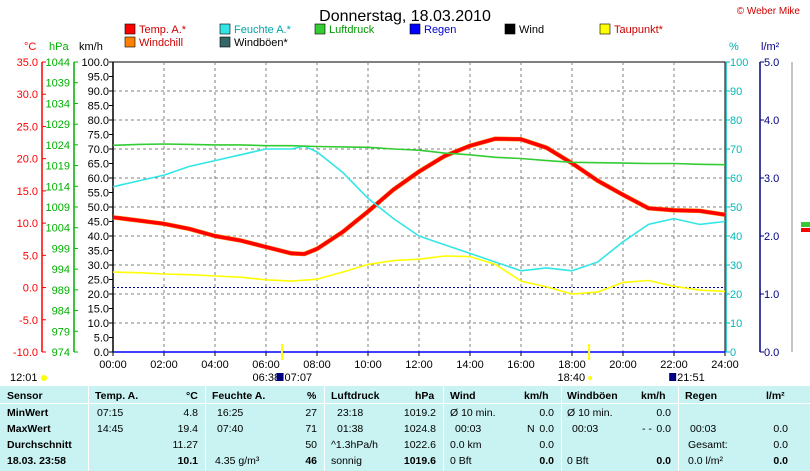 Image resolution: width=810 pixels, height=471 pixels. What do you see at coordinates (780, 445) in the screenshot?
I see `rain-total-value: 0.0` at bounding box center [780, 445].